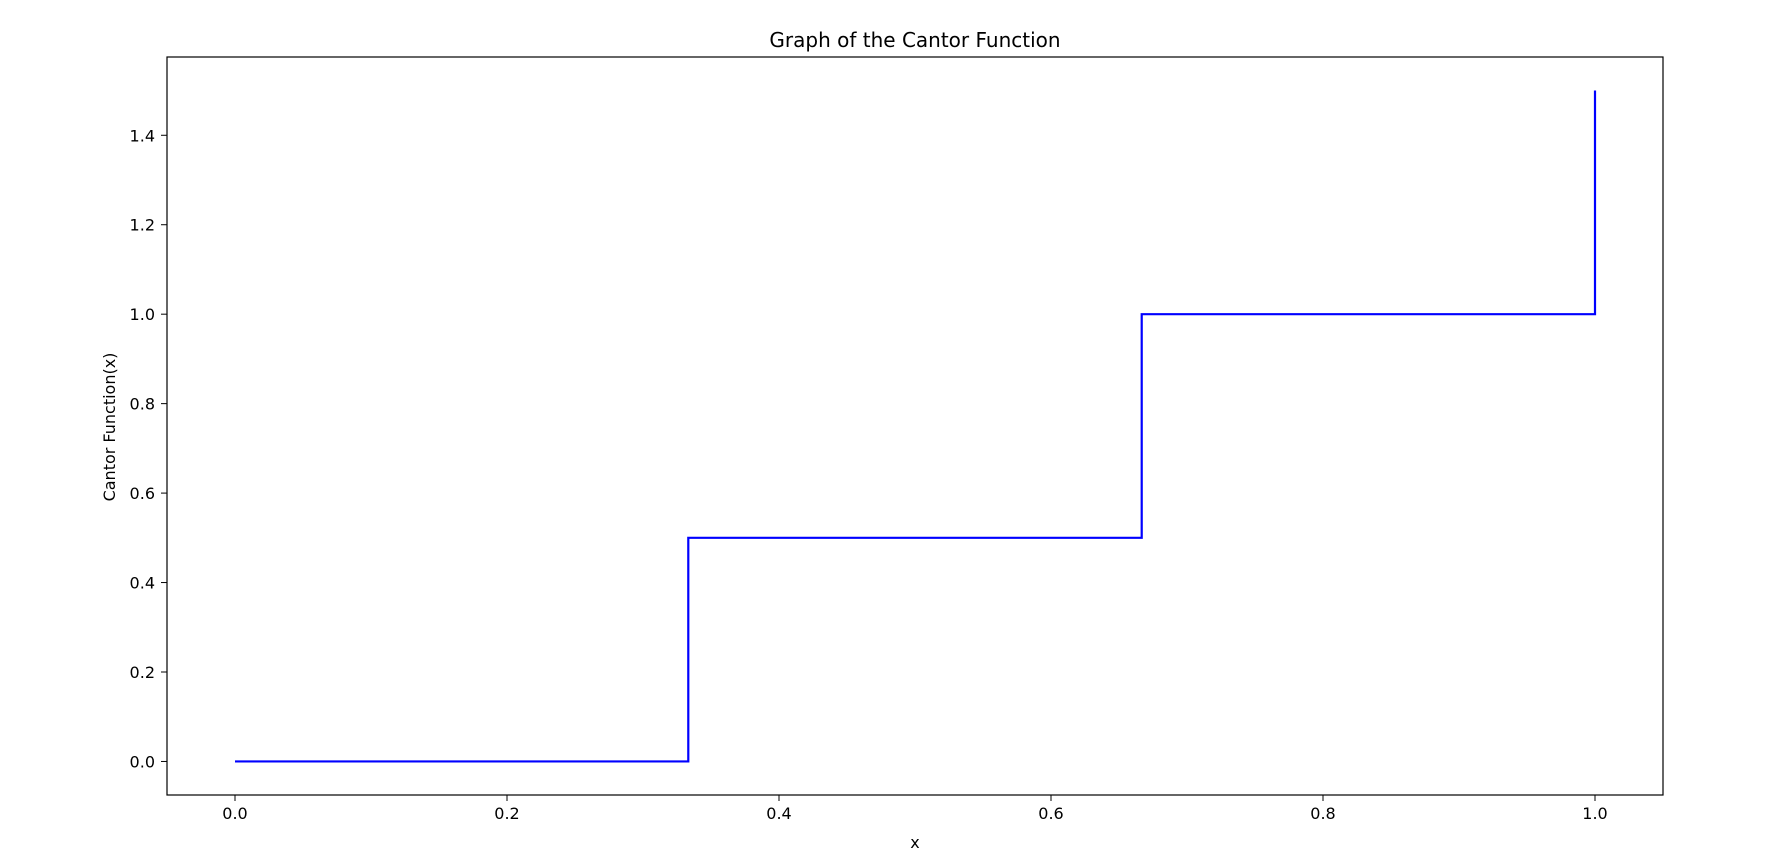  Describe the element at coordinates (142, 404) in the screenshot. I see `y-tick-label-4: 0.8` at that location.